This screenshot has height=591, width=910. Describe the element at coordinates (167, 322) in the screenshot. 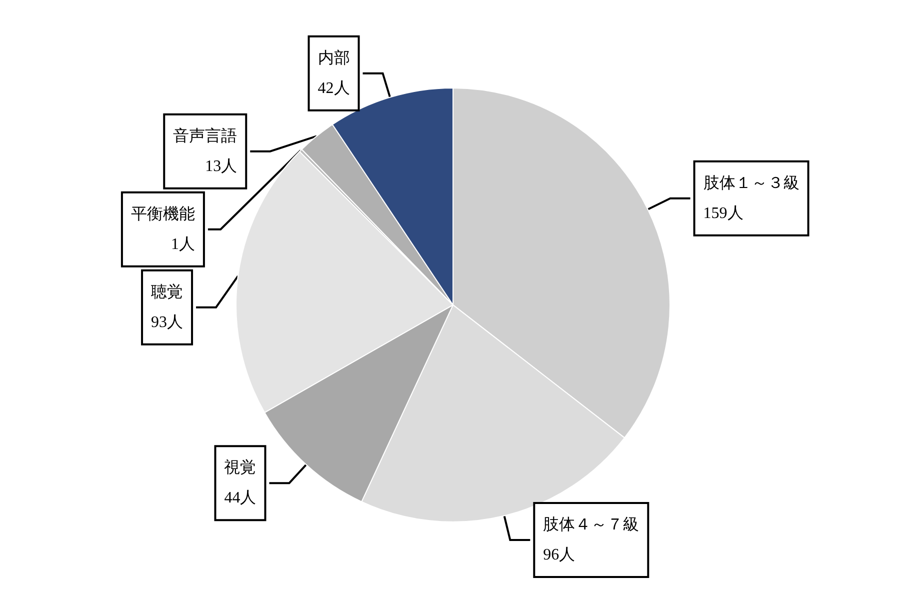

I see `data-label: 93人` at that location.